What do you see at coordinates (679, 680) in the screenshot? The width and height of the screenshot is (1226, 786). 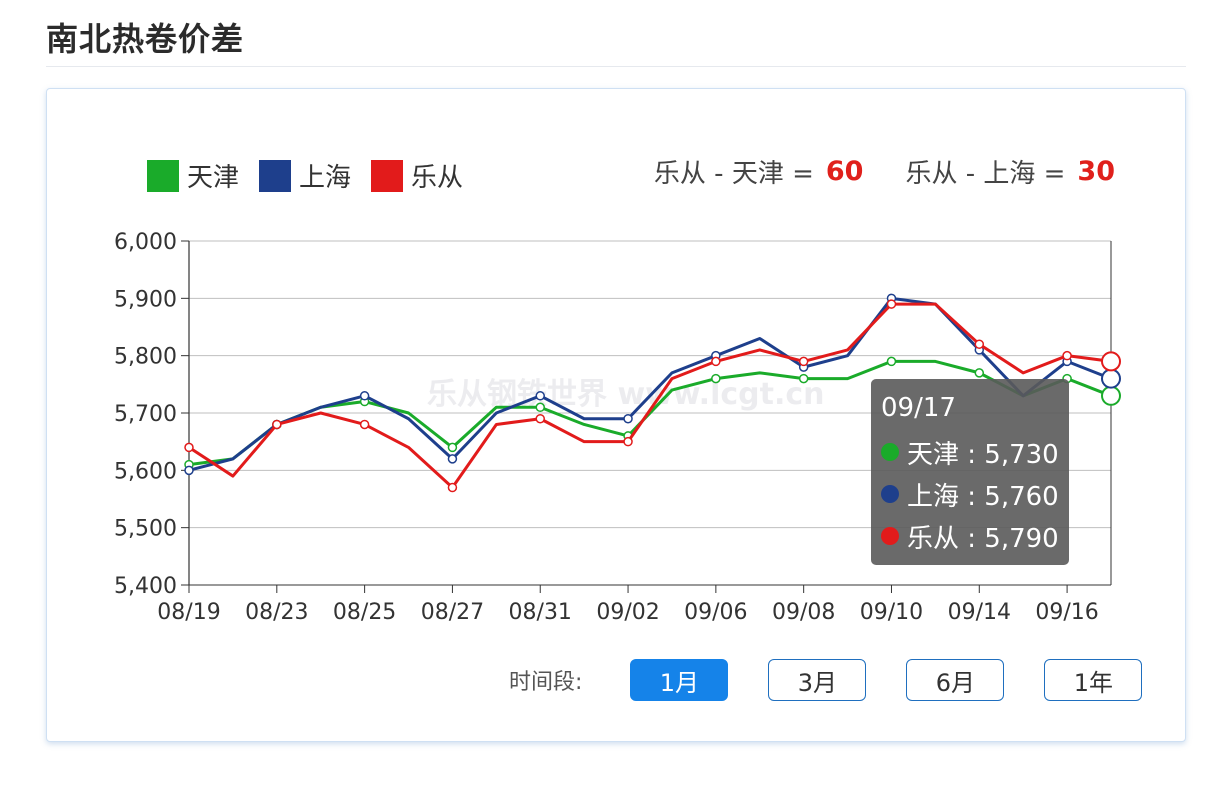 I see `range-button-1m: 1月` at bounding box center [679, 680].